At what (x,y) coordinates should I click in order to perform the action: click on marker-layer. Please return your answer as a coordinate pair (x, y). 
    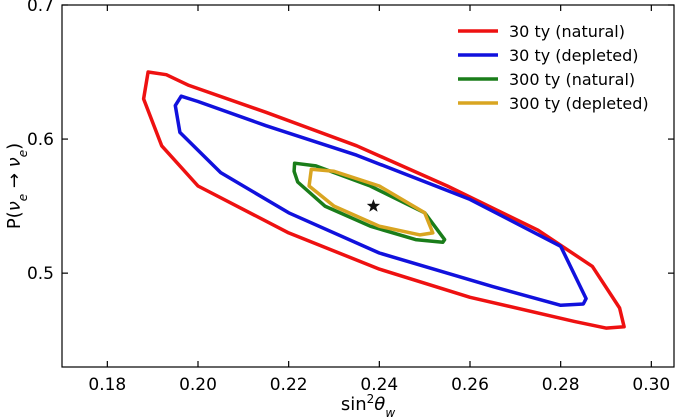
    Looking at the image, I should click on (373, 205).